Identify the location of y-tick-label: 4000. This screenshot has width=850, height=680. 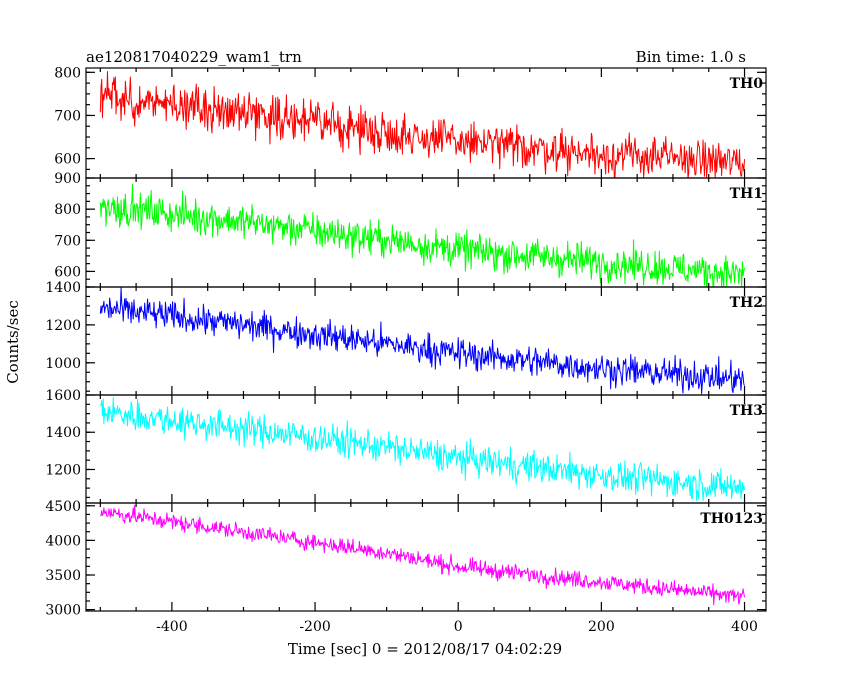
(63, 541).